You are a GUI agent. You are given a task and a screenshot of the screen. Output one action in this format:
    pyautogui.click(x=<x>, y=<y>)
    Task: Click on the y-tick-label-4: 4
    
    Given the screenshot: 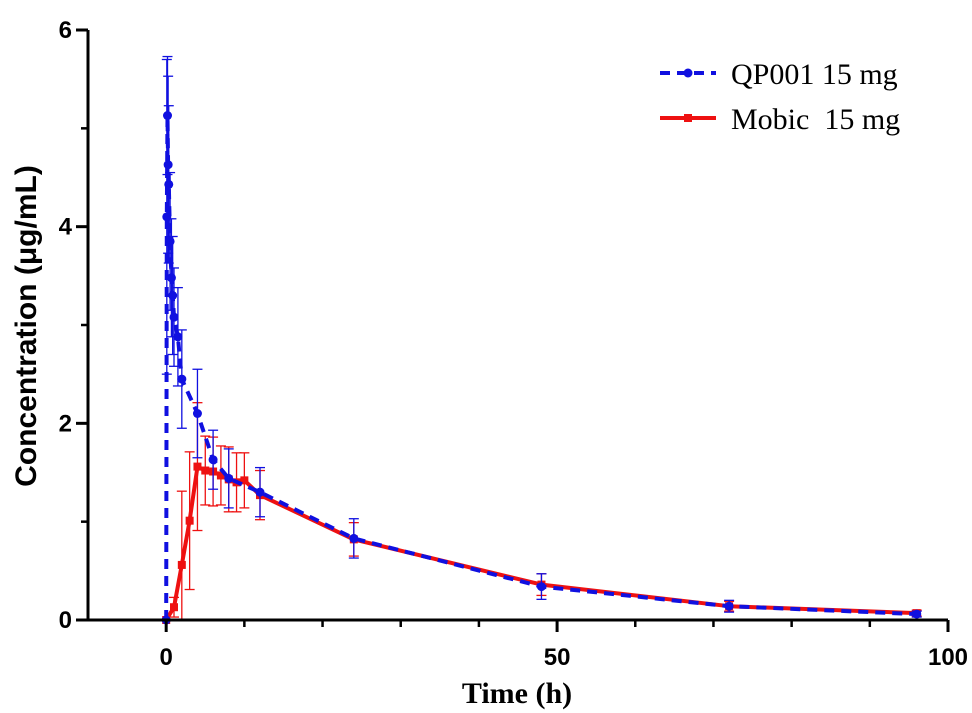 What is the action you would take?
    pyautogui.click(x=66, y=227)
    